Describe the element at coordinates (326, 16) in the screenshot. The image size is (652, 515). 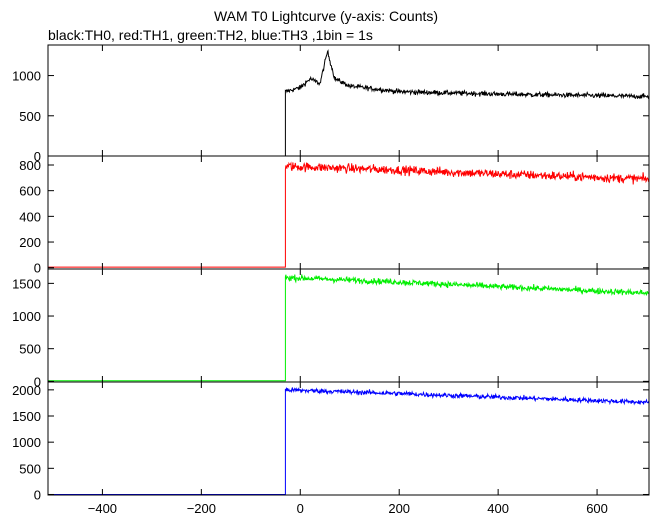
I see `chart-title: WAM T0 Lightcurve (y-axis: Counts)` at that location.